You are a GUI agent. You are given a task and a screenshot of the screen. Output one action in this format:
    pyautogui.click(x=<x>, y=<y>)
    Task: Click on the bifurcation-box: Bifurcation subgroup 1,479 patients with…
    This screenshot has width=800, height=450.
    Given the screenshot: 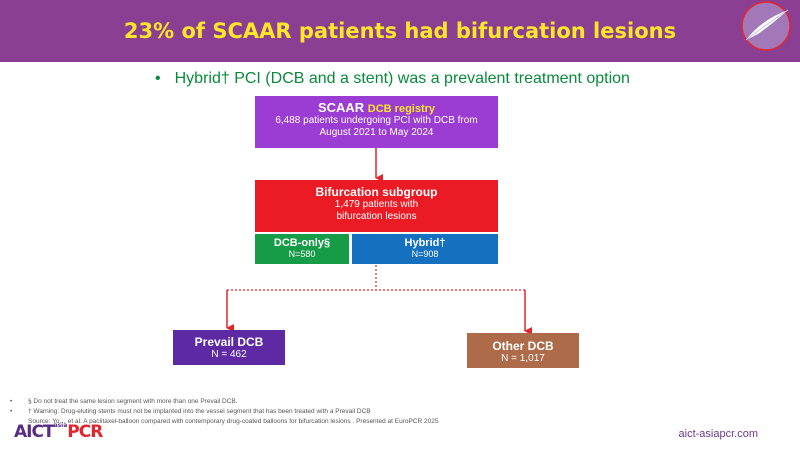 What is the action you would take?
    pyautogui.click(x=376, y=206)
    